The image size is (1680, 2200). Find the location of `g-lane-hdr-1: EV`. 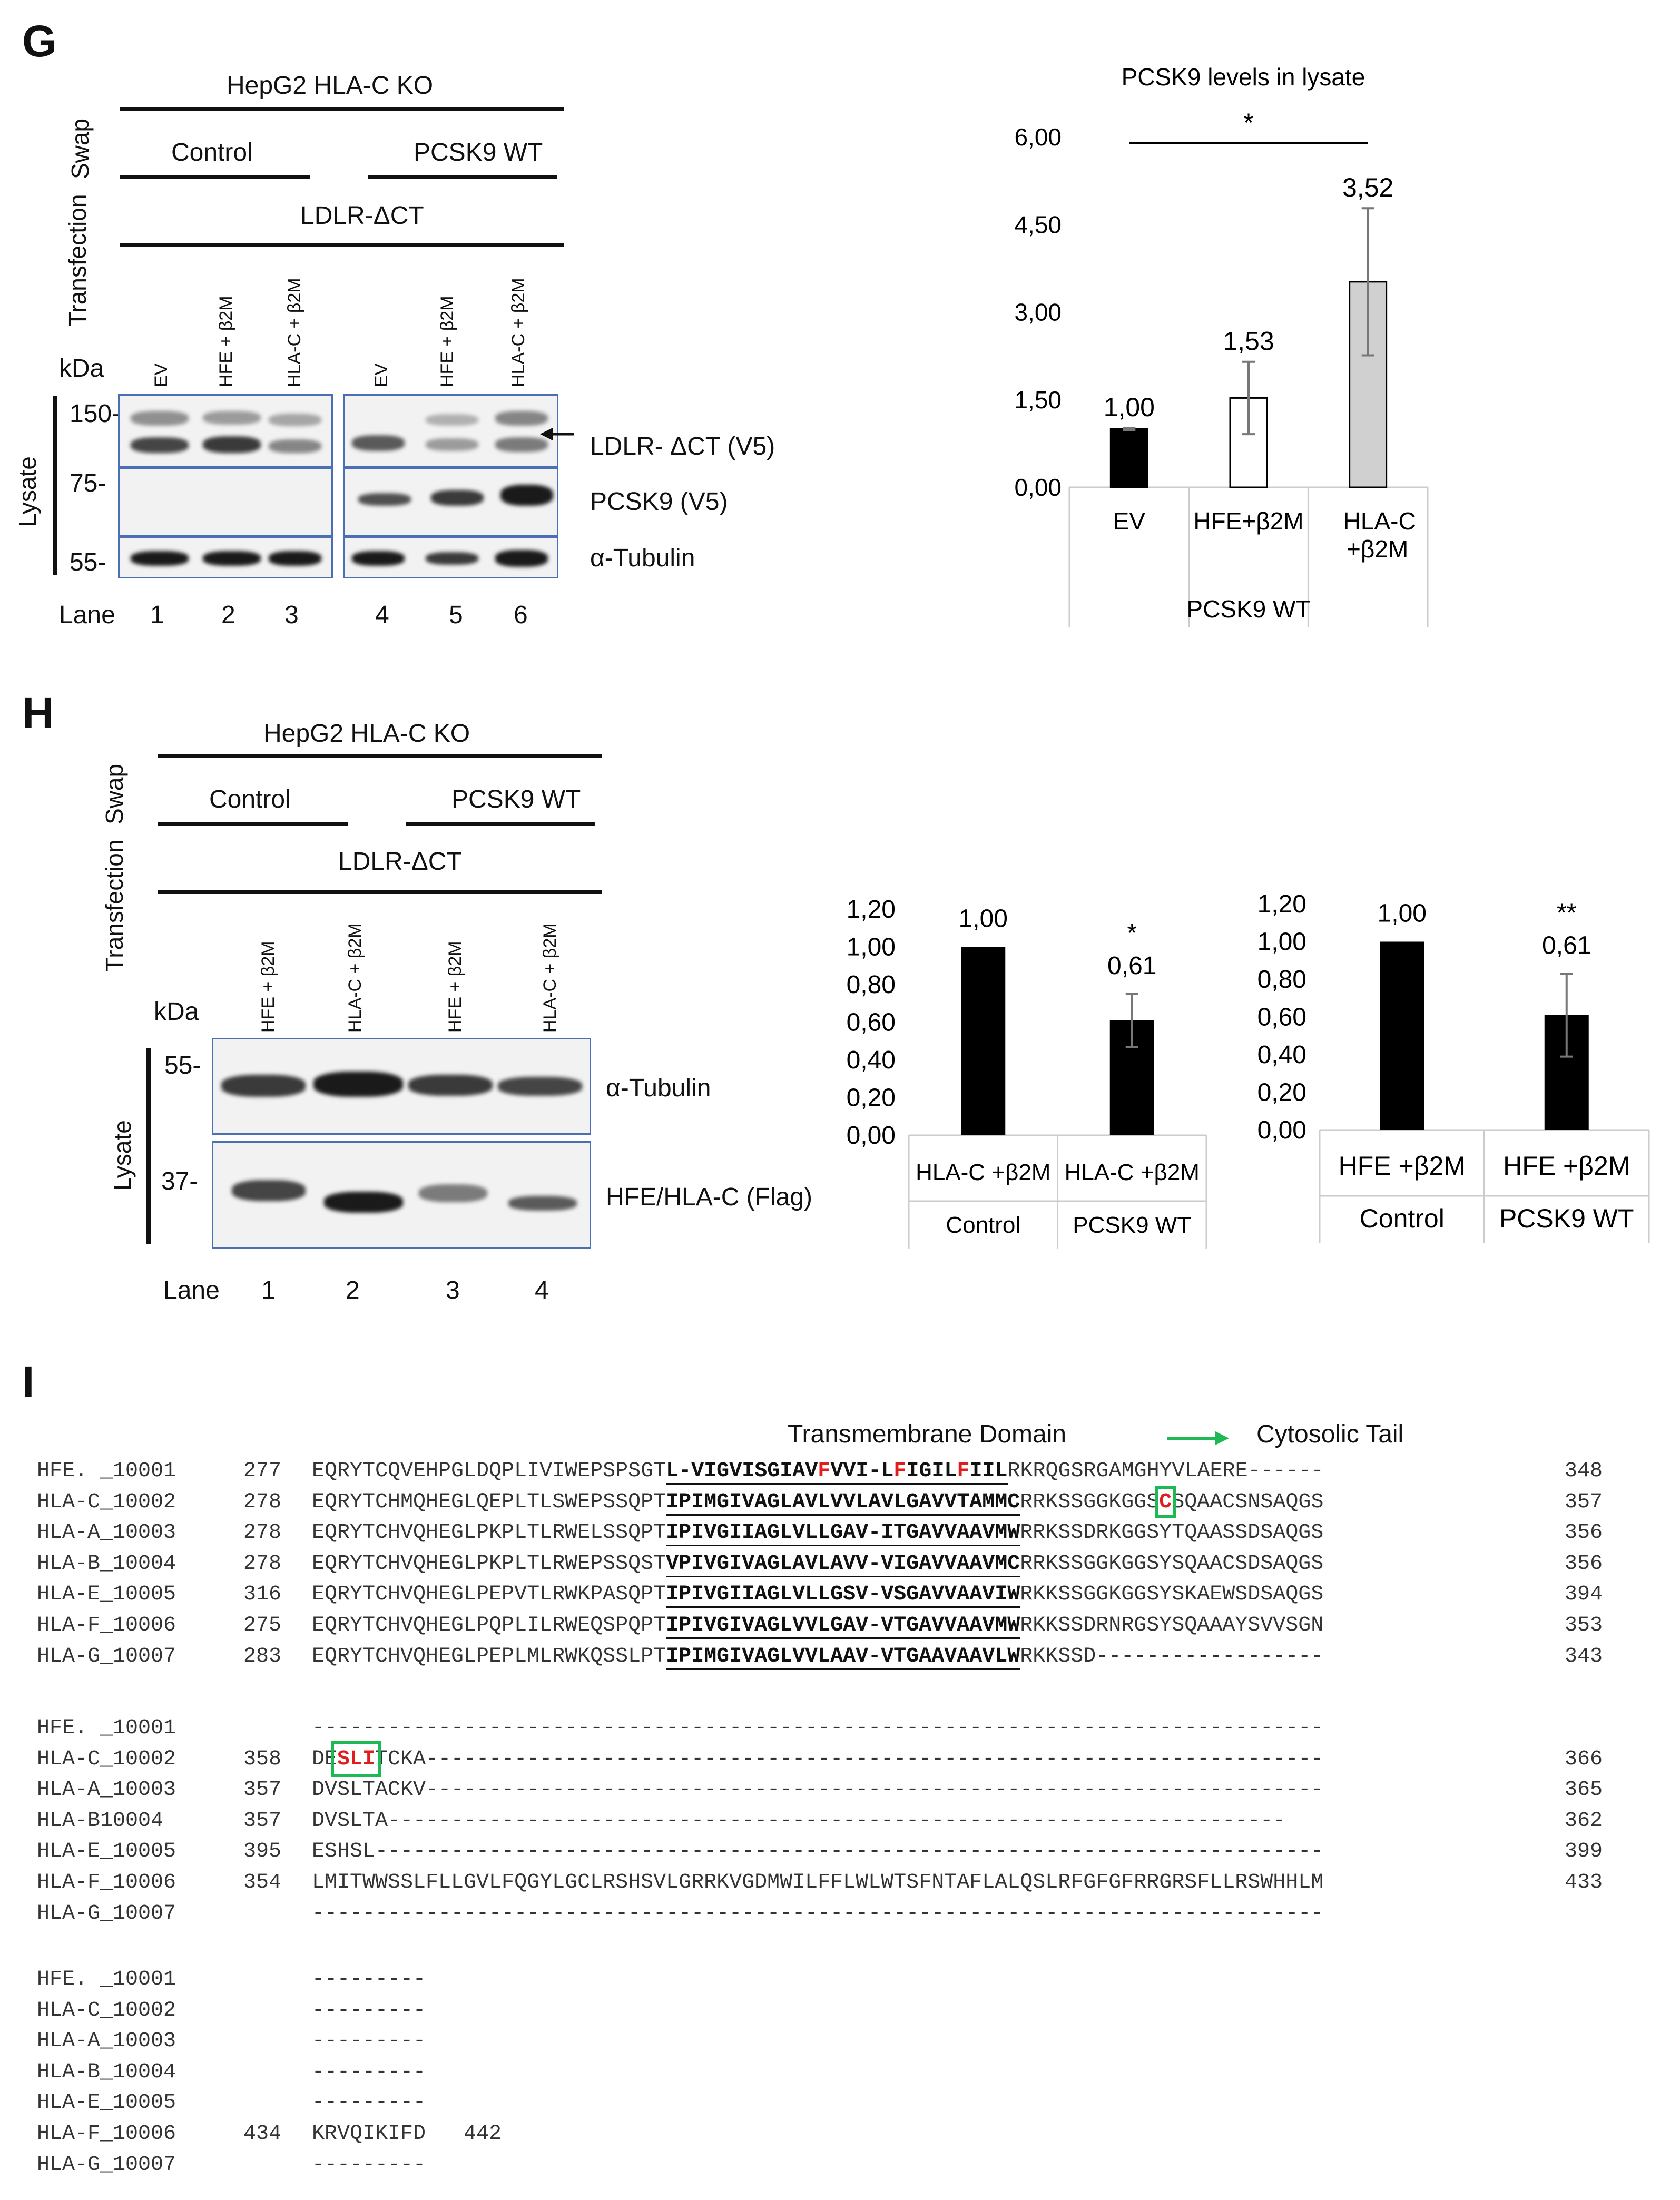

g-lane-hdr-1: EV is located at coordinates (161, 375).